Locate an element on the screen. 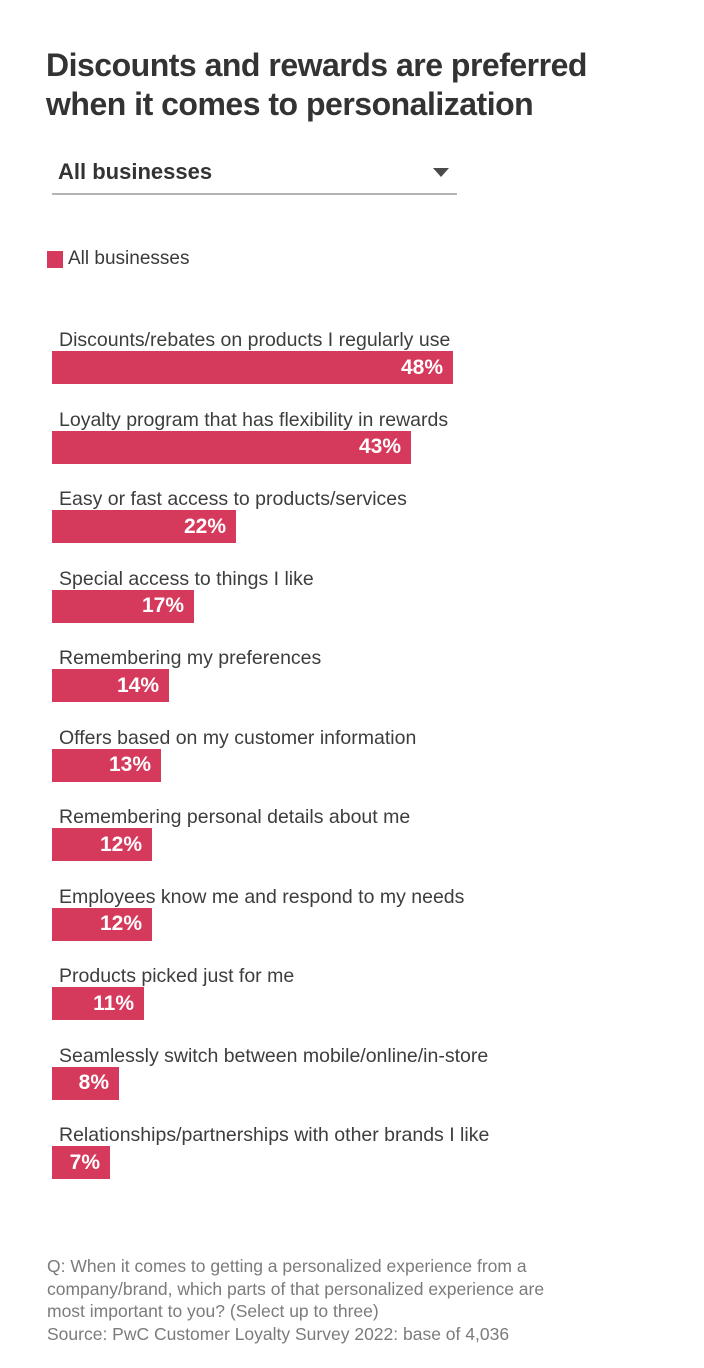 The image size is (704, 1368). bar: 43% is located at coordinates (231, 447).